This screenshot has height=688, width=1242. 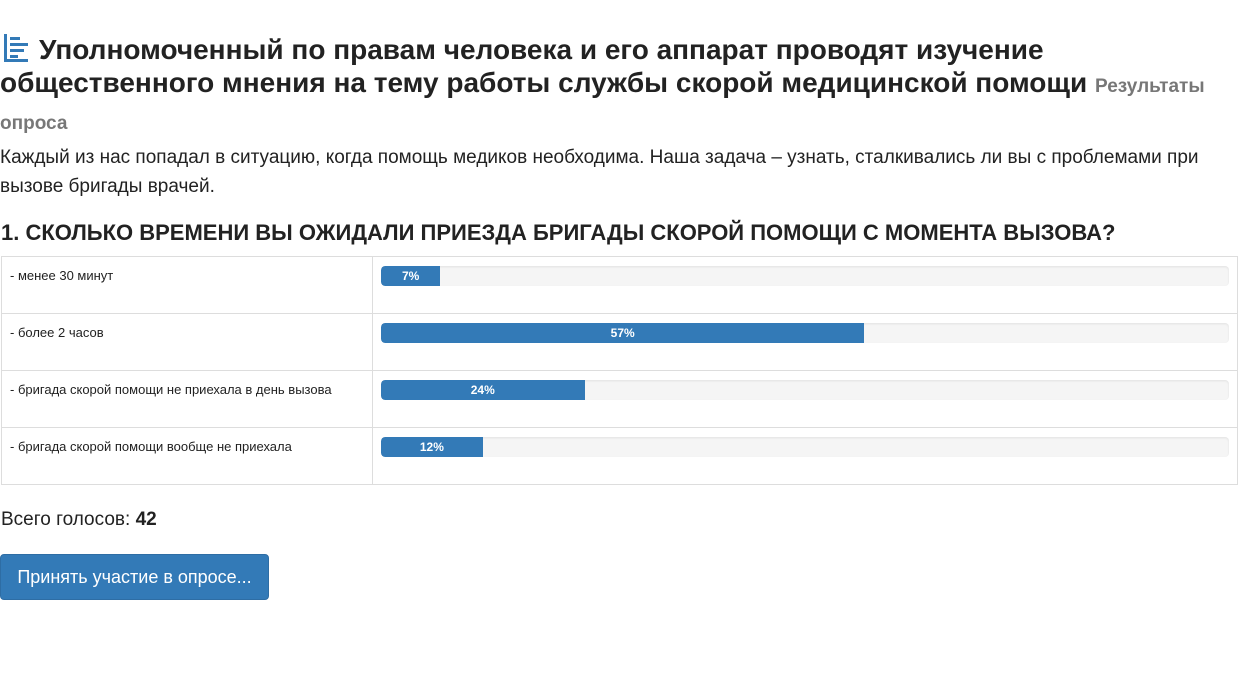 I want to click on answer-bar-cell: 7%, so click(x=805, y=285).